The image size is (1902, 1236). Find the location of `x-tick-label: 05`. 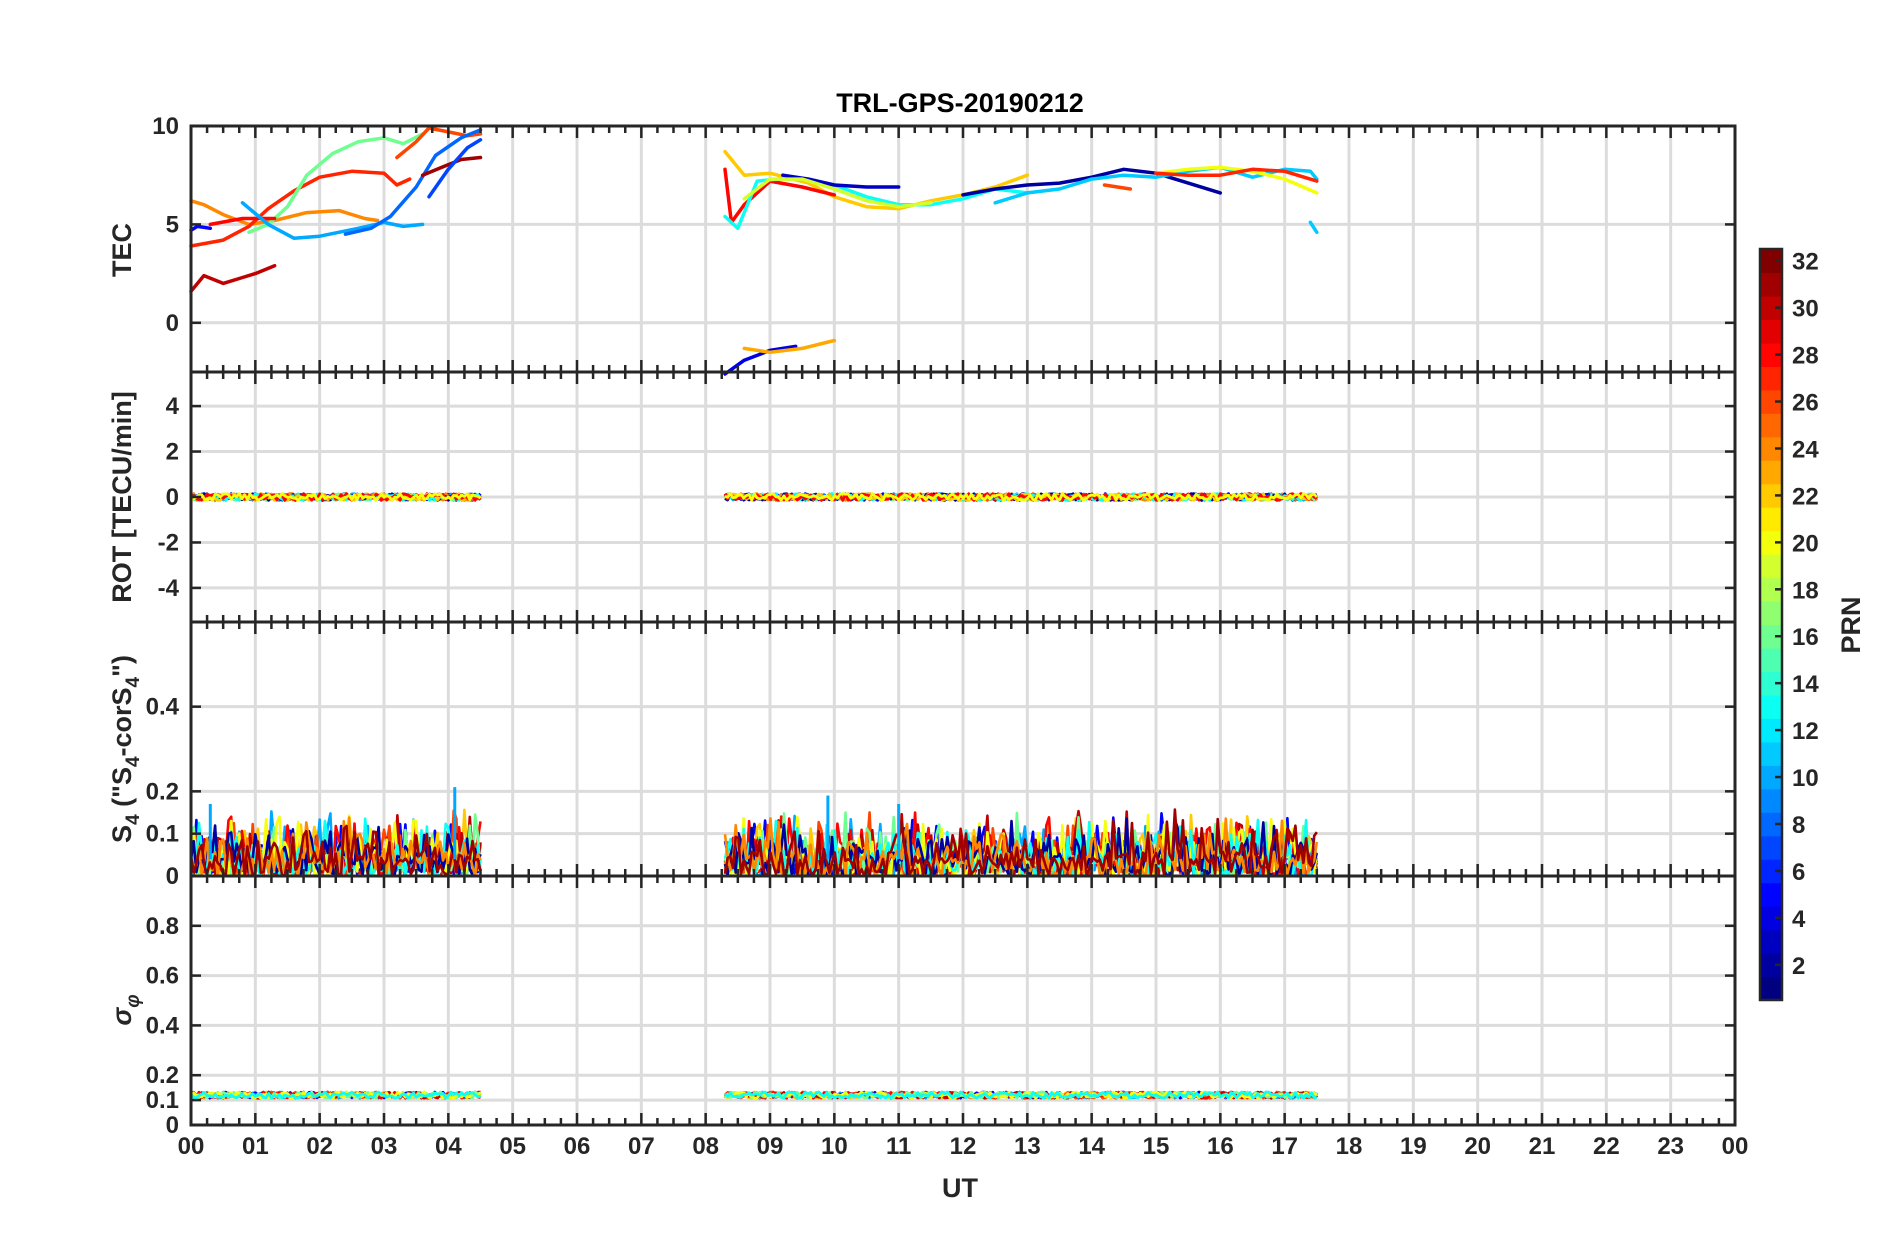

x-tick-label: 05 is located at coordinates (512, 1146).